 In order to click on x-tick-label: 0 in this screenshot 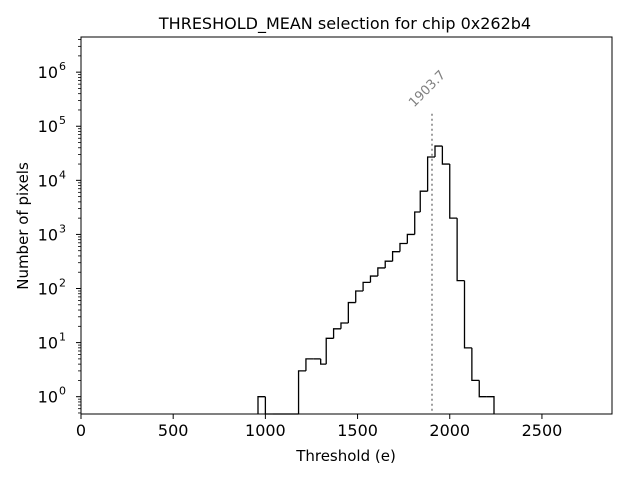, I will do `click(81, 430)`.